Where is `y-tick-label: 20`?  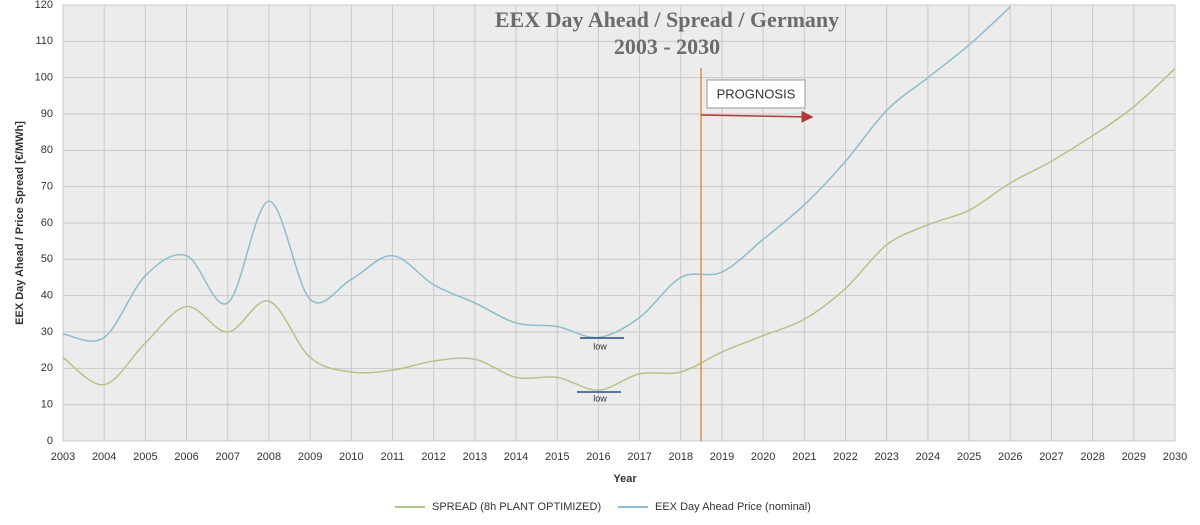
y-tick-label: 20 is located at coordinates (47, 368).